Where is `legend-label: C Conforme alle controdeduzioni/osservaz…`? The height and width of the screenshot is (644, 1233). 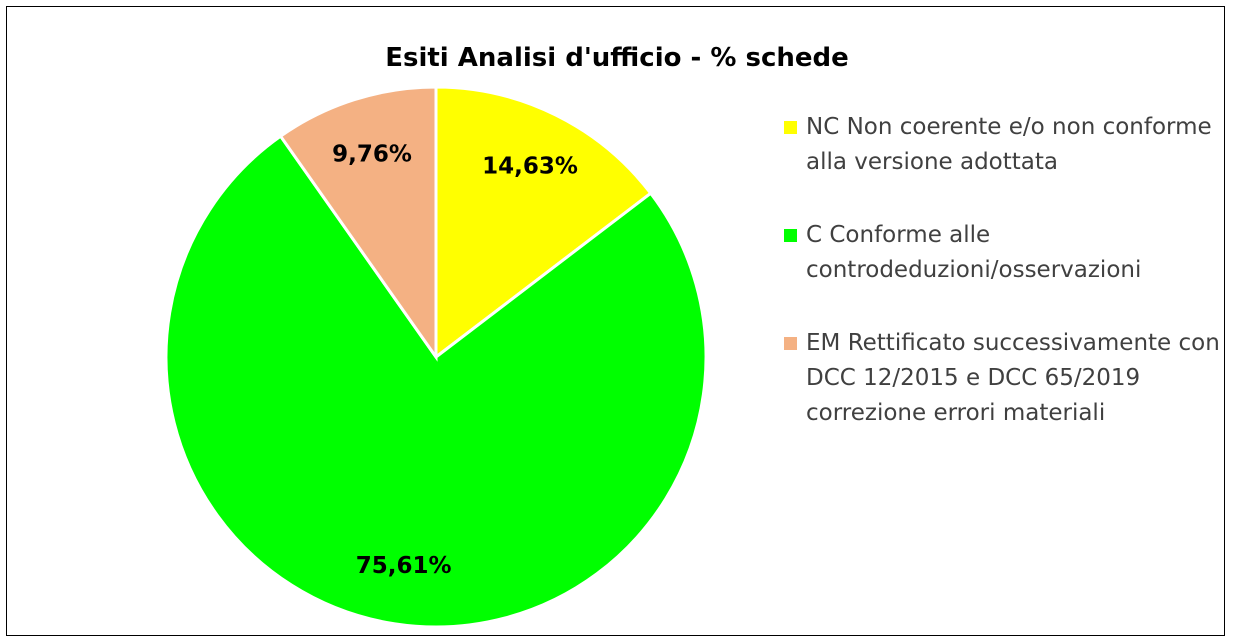
legend-label: C Conforme alle controdeduzioni/osservaz… is located at coordinates (974, 252).